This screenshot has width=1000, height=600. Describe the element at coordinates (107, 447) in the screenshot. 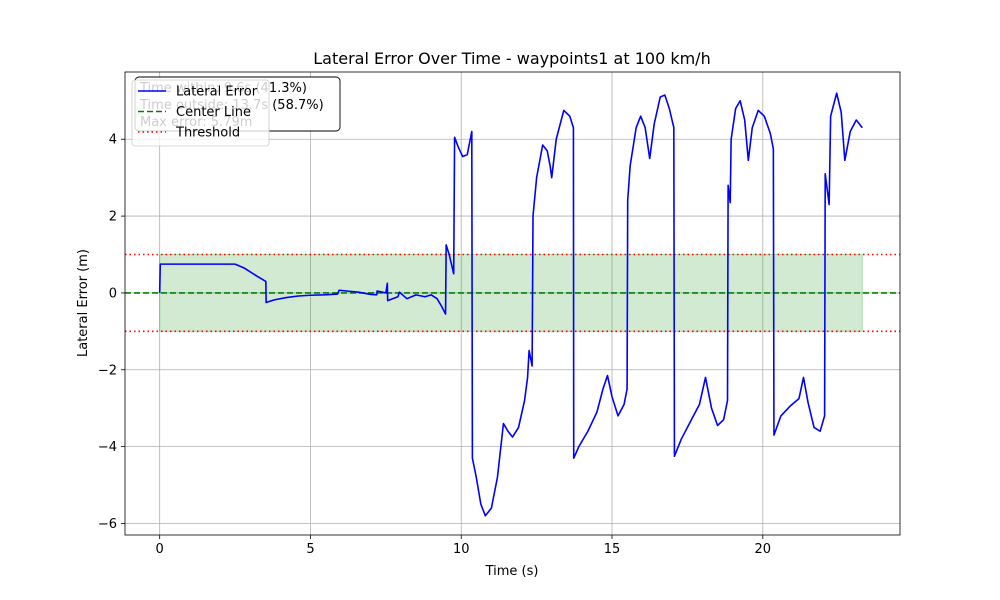

I see `y-tick-label: −4` at that location.